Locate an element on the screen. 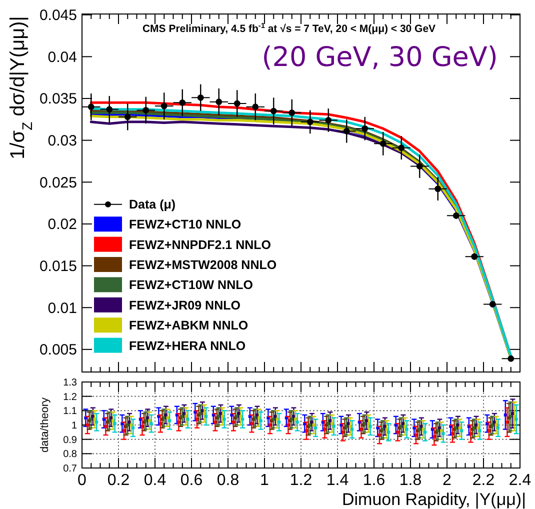 The width and height of the screenshot is (535, 509). x-tick-label: 0 is located at coordinates (82, 480).